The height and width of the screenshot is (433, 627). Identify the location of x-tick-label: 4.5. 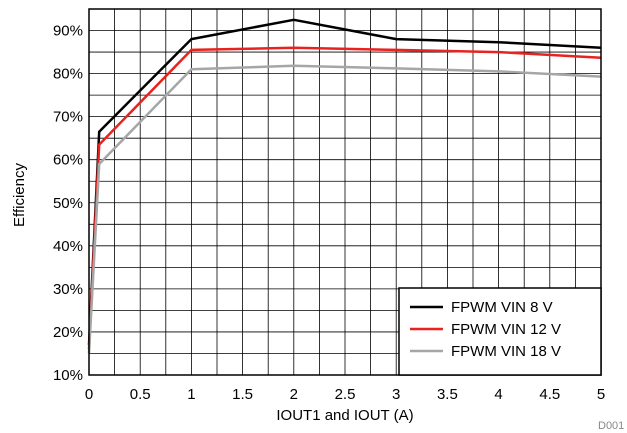
(549, 394).